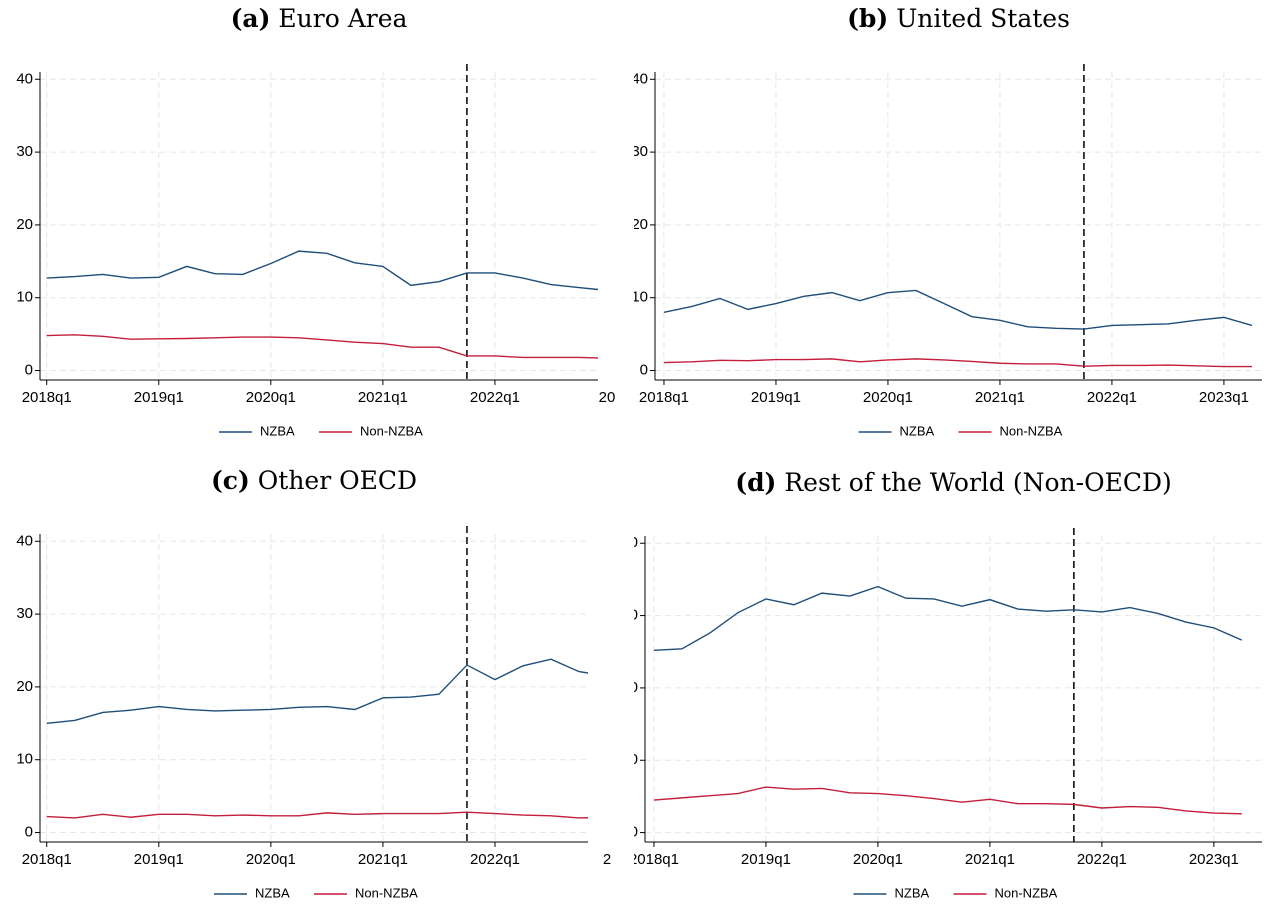  What do you see at coordinates (337, 480) in the screenshot?
I see `panel-title-text: Other OECD` at bounding box center [337, 480].